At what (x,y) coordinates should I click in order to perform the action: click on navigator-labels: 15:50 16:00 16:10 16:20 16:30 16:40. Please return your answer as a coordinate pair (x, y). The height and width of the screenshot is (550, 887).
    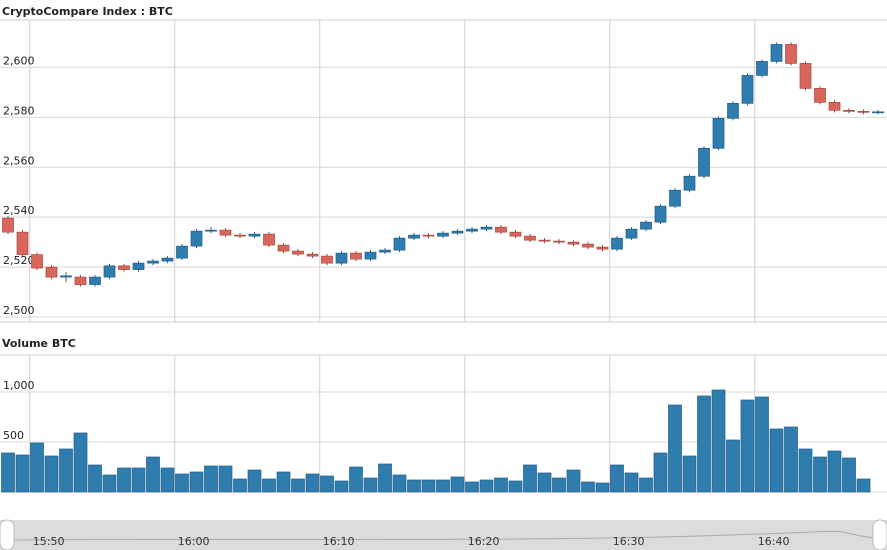
    Looking at the image, I should click on (411, 541).